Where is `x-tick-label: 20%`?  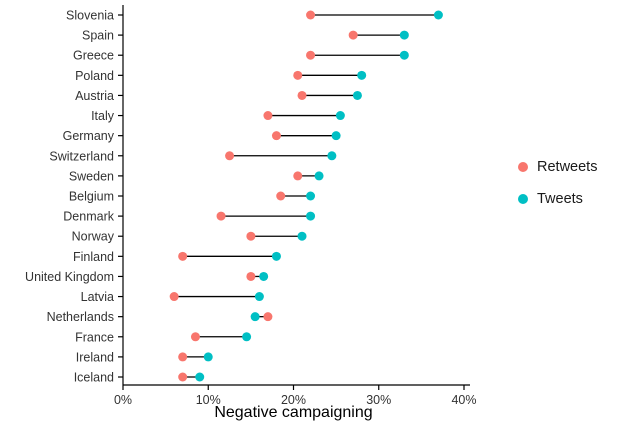 x-tick-label: 20% is located at coordinates (293, 400).